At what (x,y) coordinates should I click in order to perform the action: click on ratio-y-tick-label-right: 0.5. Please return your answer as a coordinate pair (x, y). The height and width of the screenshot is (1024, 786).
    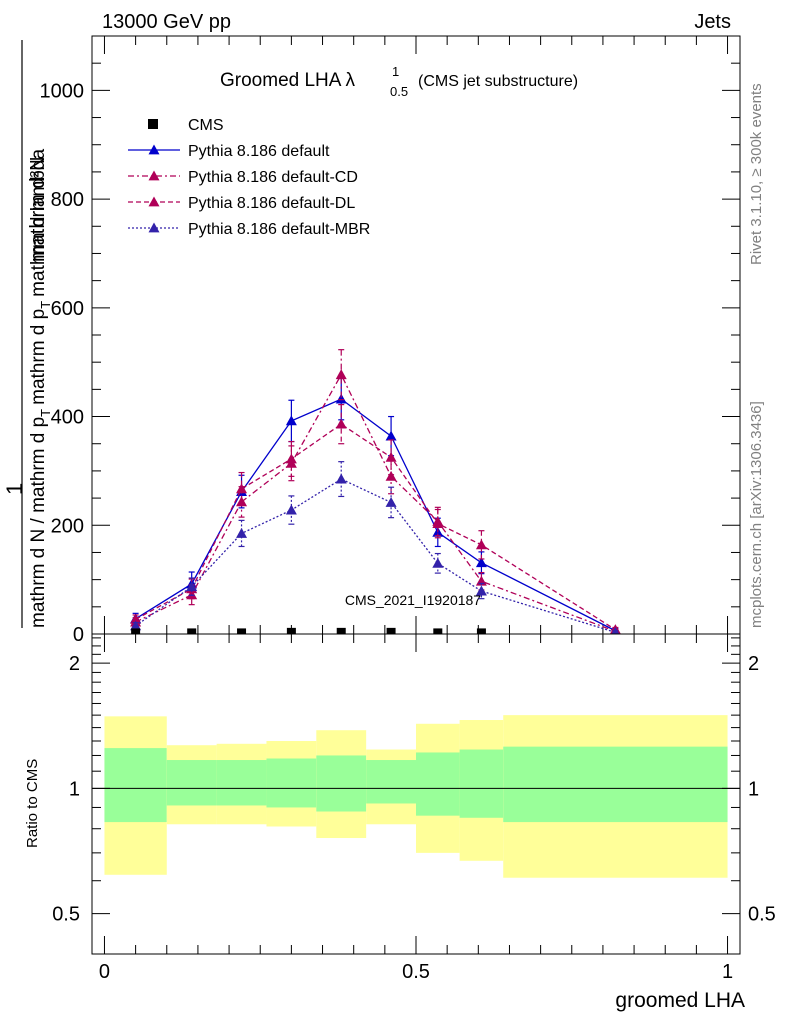
    Looking at the image, I should click on (762, 915).